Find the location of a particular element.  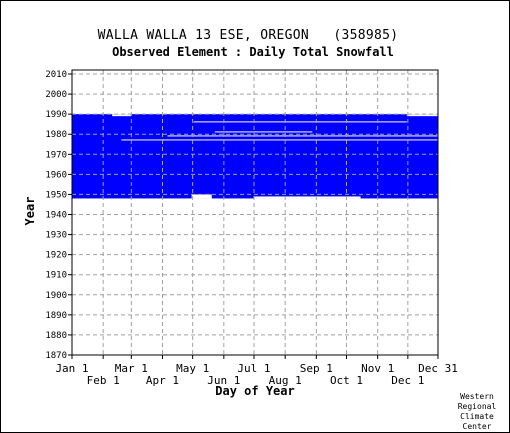

y-tick-label: 1910 is located at coordinates (56, 276).